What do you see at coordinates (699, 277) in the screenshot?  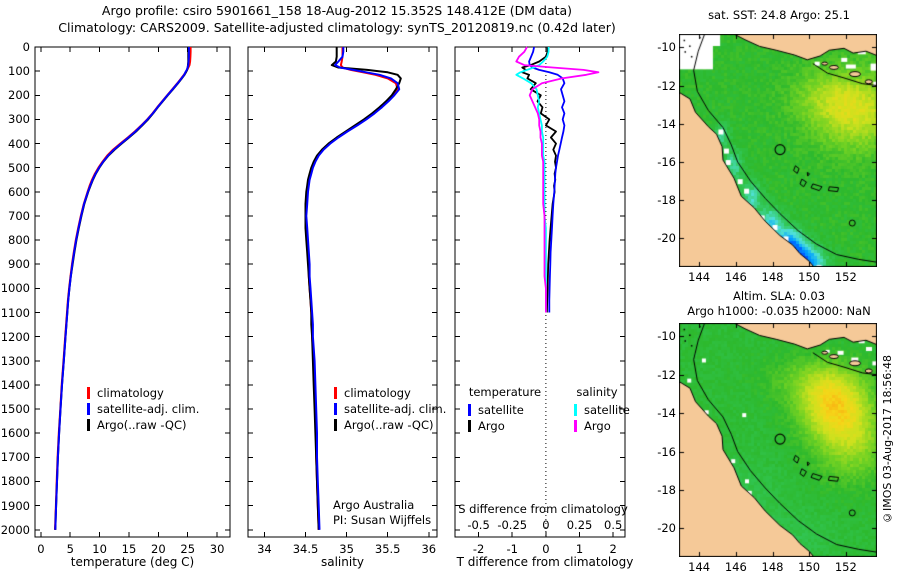 I see `map-lon-tick-label: 144` at bounding box center [699, 277].